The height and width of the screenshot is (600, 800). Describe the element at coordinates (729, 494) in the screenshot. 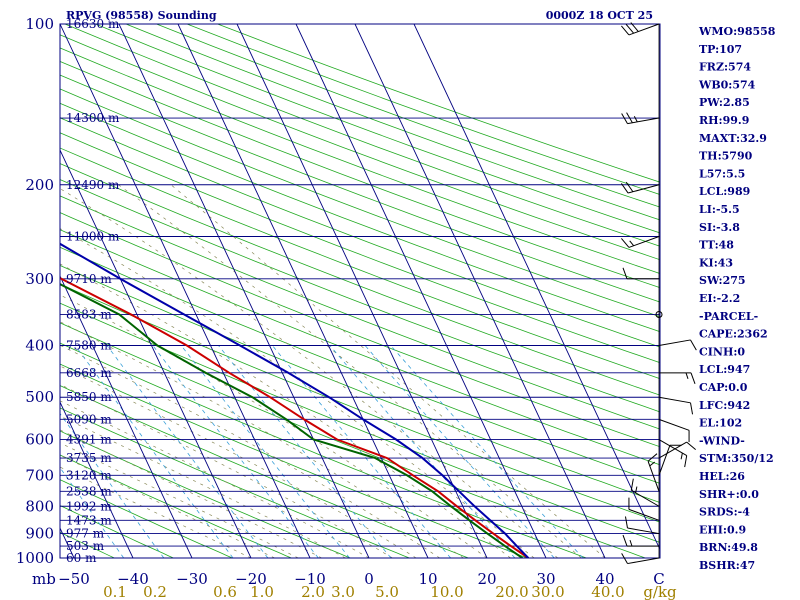

I see `index-text: SHR+:0.0` at that location.